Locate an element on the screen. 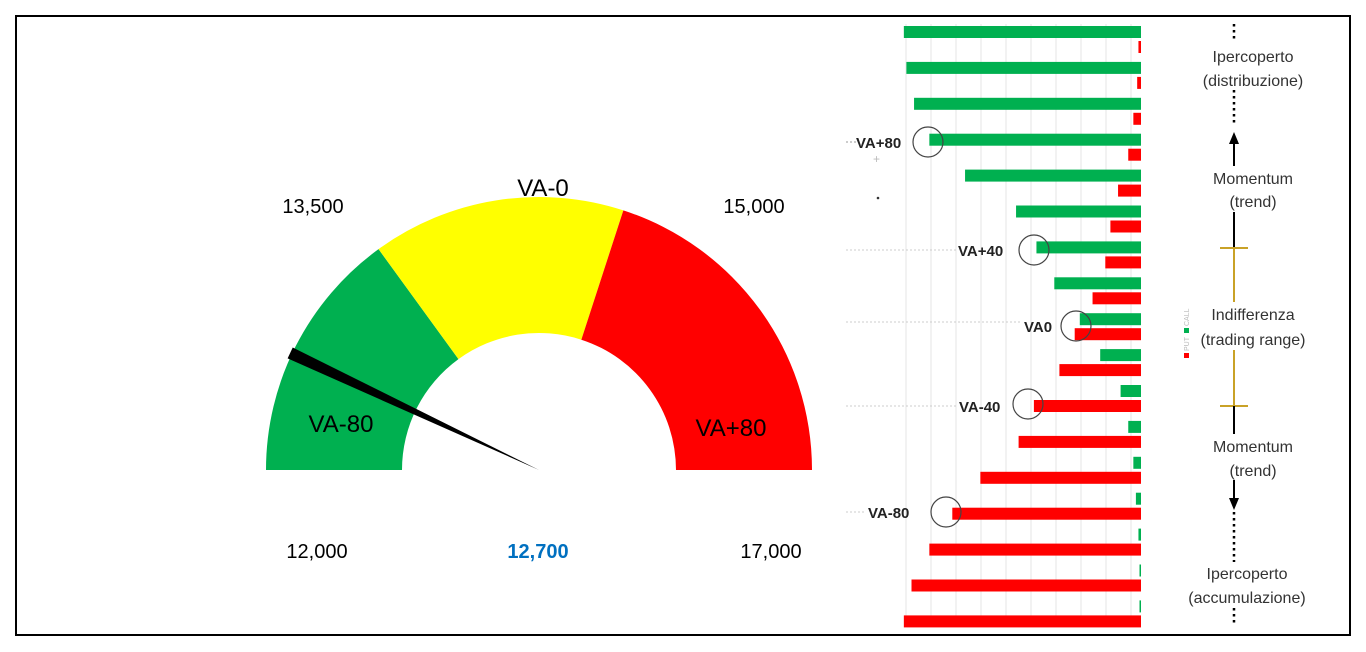 The width and height of the screenshot is (1366, 652). legend-call-label: CALL is located at coordinates (1187, 317).